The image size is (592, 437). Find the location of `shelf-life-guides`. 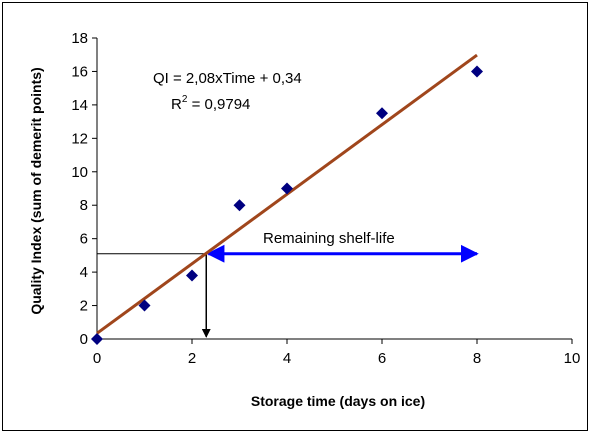

shelf-life-guides is located at coordinates (288, 291).